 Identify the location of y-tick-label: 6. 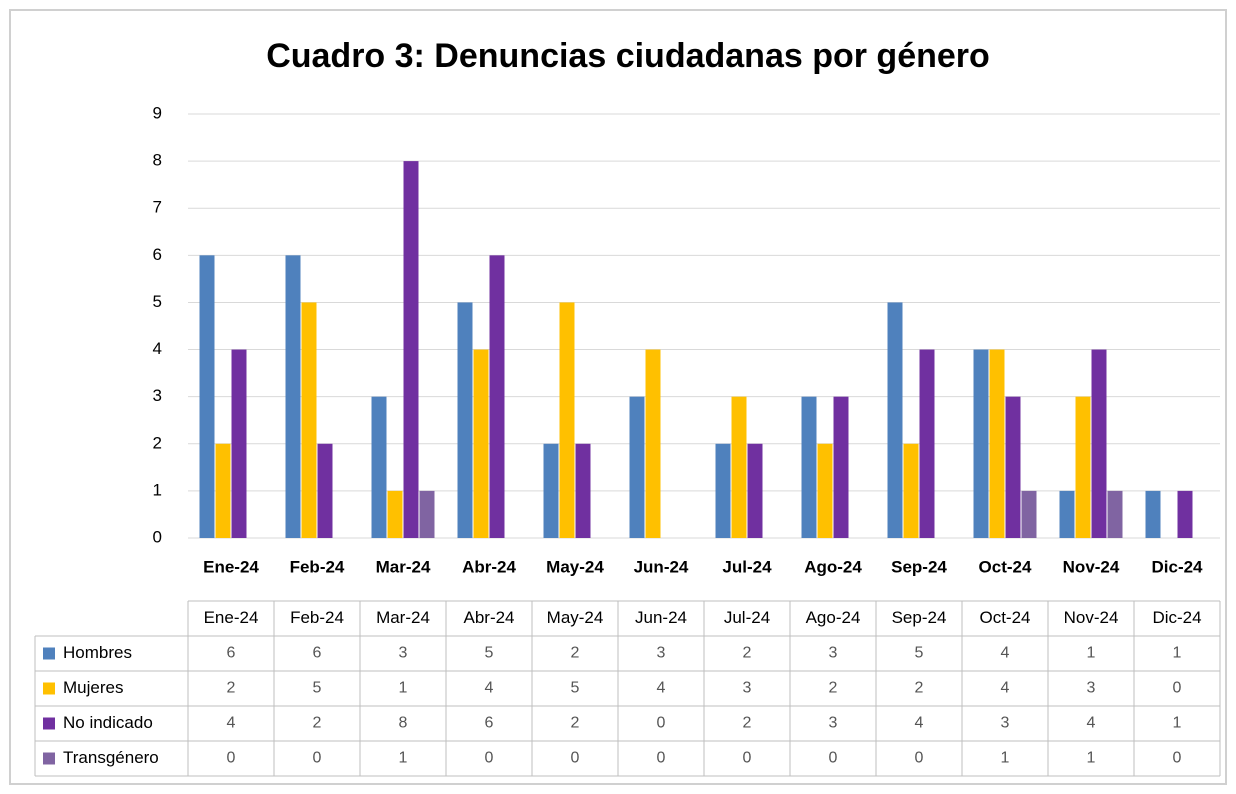
(157, 254).